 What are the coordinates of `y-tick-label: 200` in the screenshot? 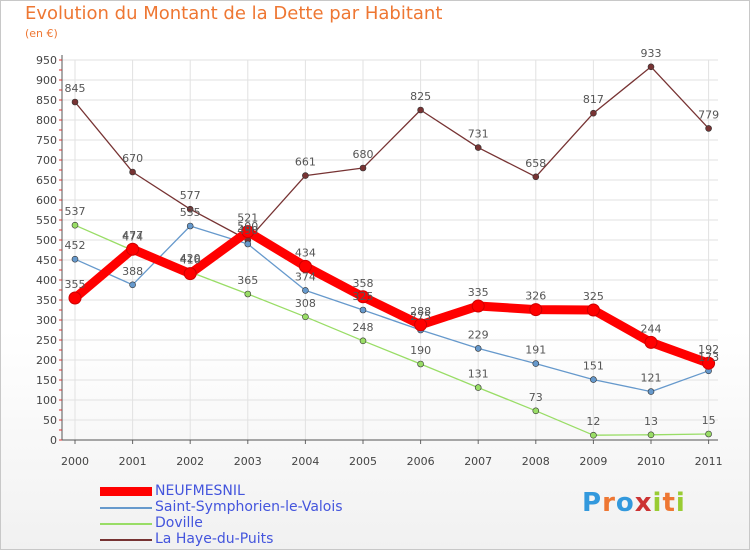 It's located at (46, 360).